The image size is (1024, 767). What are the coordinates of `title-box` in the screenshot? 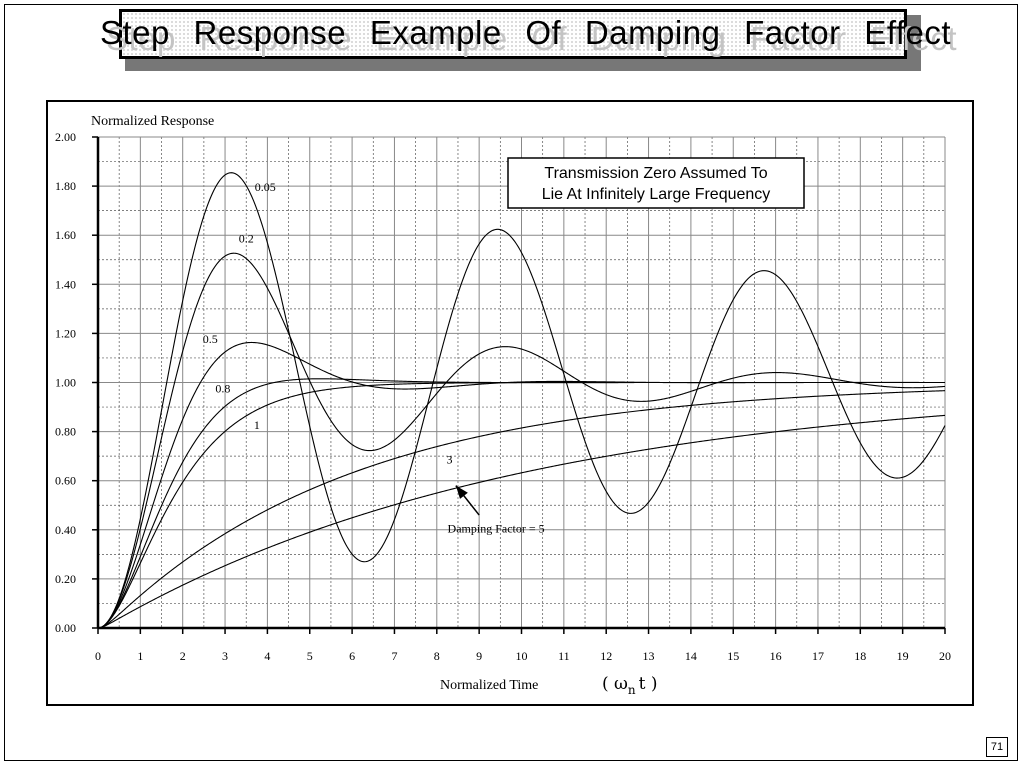 It's located at (513, 34).